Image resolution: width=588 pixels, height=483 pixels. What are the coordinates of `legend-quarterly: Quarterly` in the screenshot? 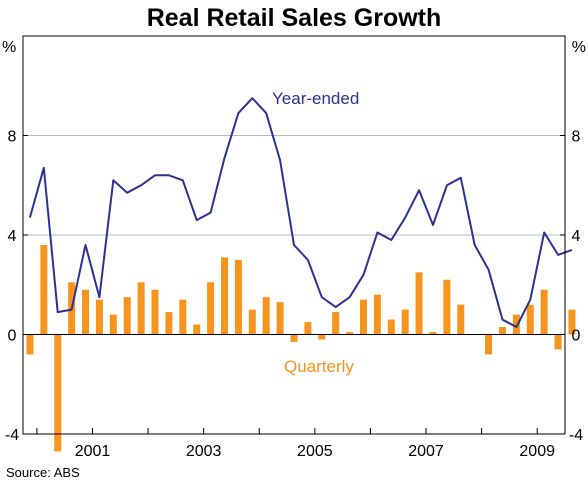 It's located at (319, 366).